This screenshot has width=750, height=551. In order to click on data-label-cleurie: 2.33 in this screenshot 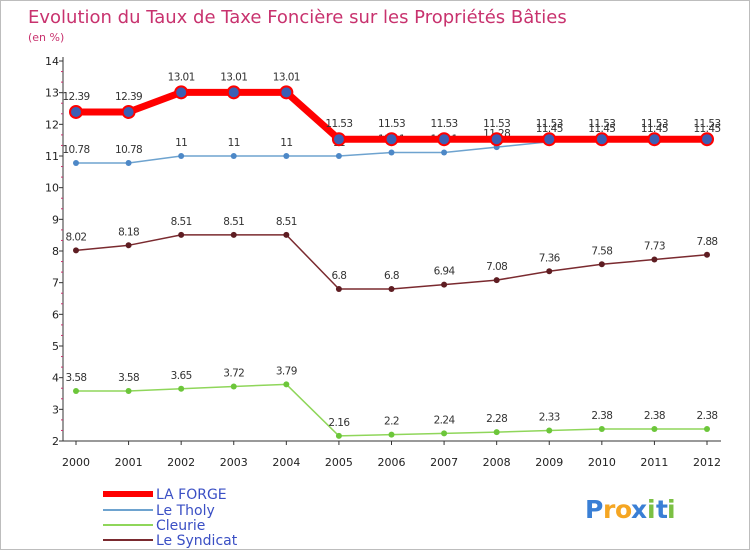, I will do `click(549, 418)`.